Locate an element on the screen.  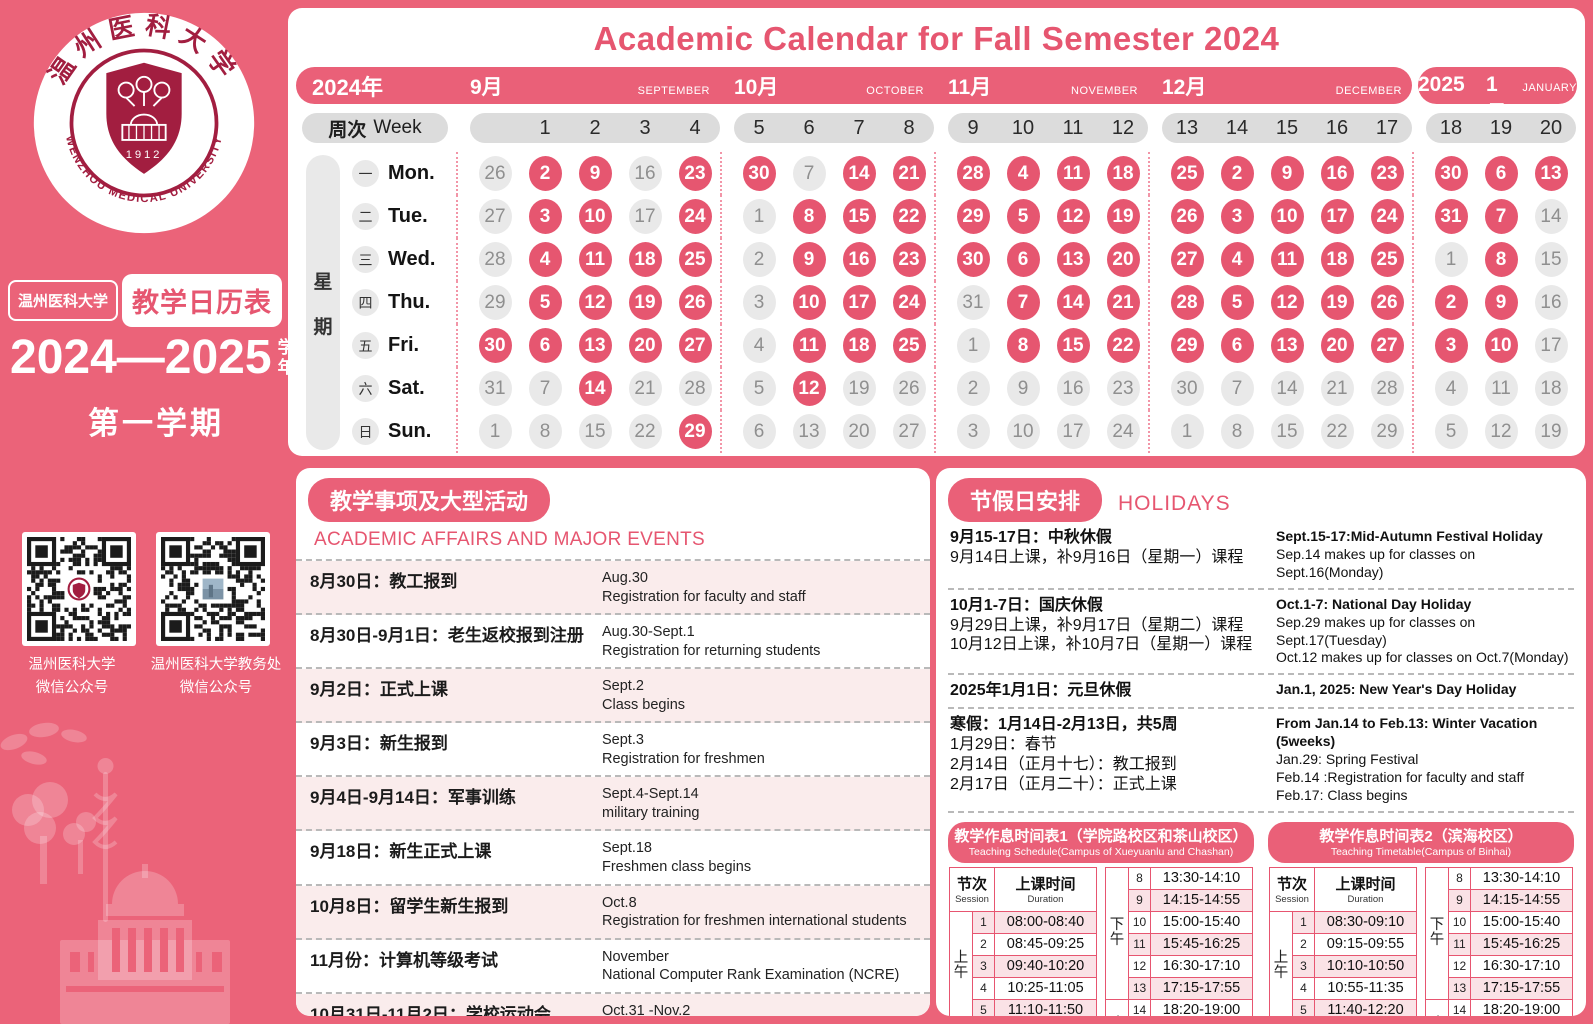
session-number: 8 is located at coordinates (1139, 878).